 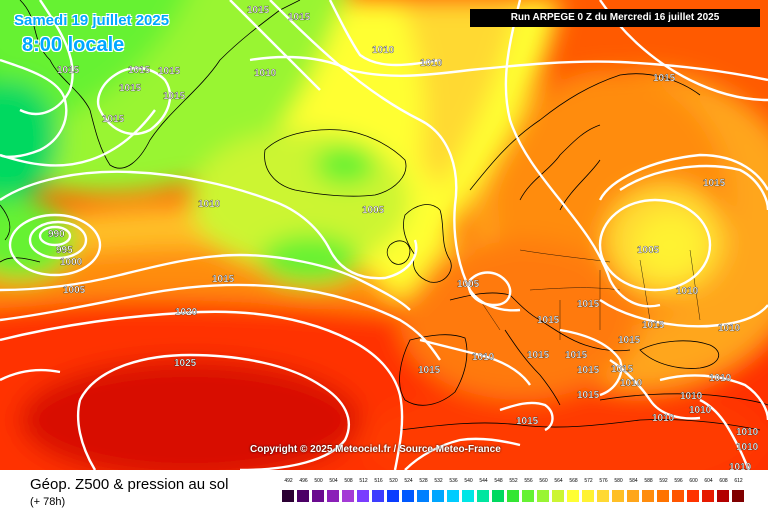 I want to click on legend-label: 604, so click(x=708, y=481).